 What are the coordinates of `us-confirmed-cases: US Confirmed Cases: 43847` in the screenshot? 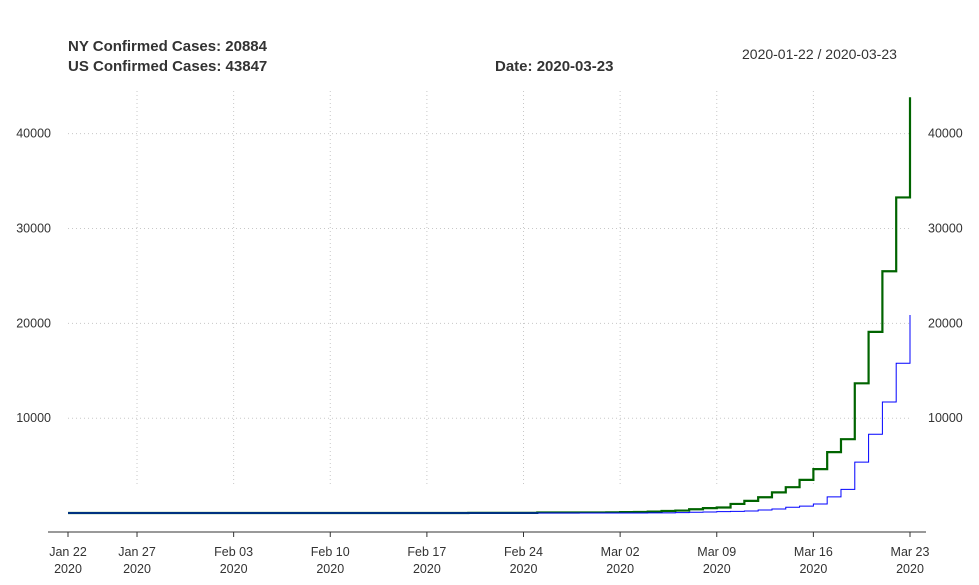 It's located at (167, 66).